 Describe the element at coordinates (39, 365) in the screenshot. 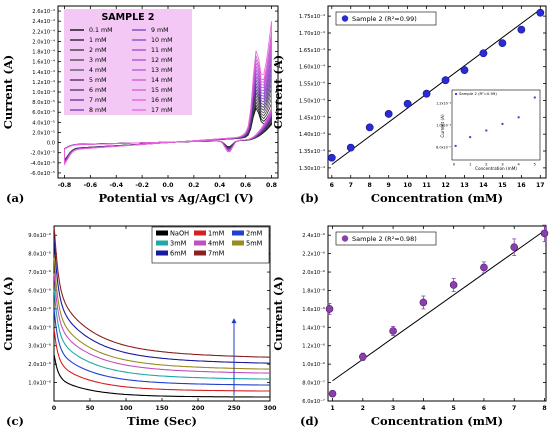

I see `y-tick-label: 2.0x10⁻⁶` at that location.